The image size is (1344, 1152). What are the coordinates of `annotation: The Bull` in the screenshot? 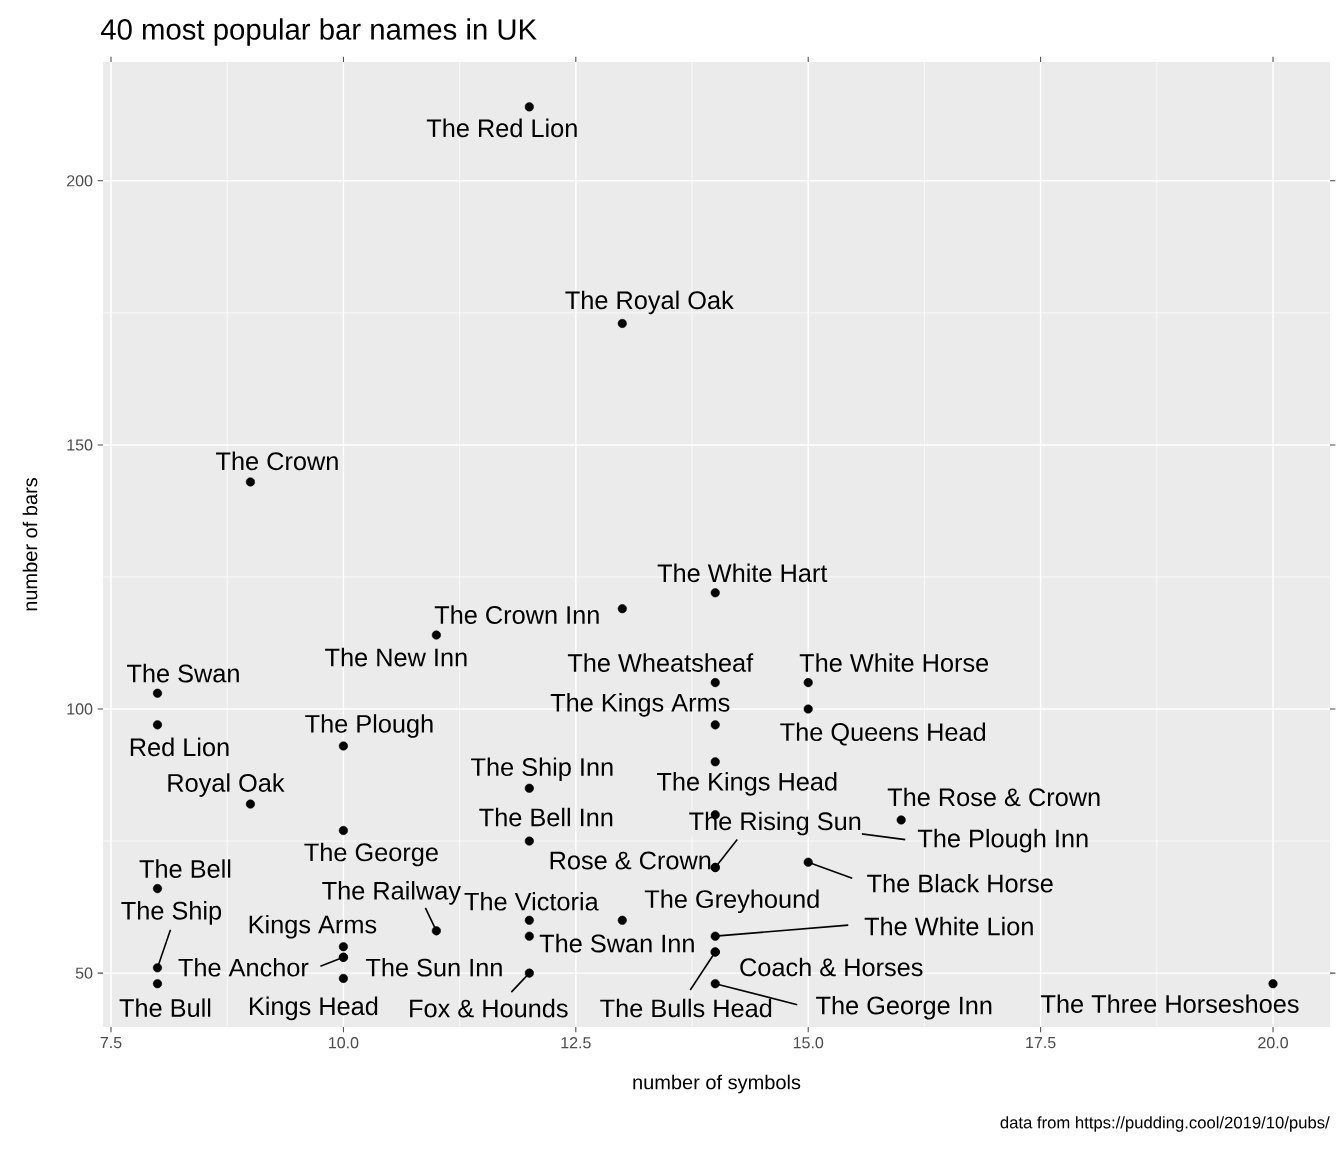 It's located at (165, 1007).